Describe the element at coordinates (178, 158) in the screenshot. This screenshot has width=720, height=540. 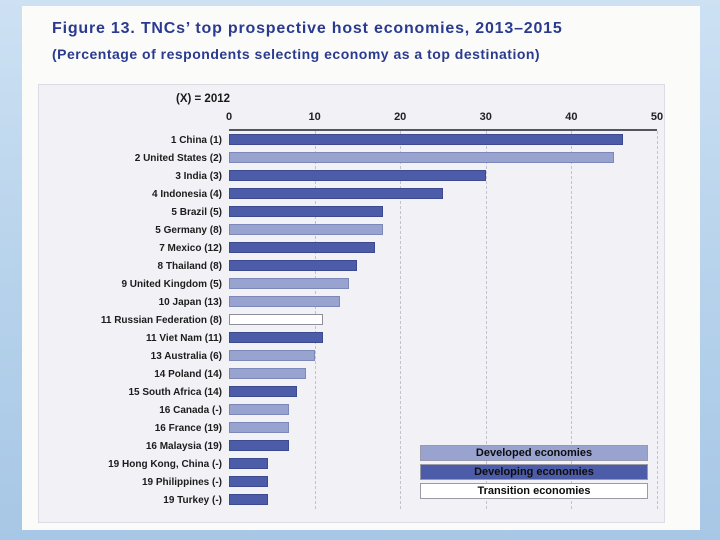
I see `bar-label: 2 United States (2)` at that location.